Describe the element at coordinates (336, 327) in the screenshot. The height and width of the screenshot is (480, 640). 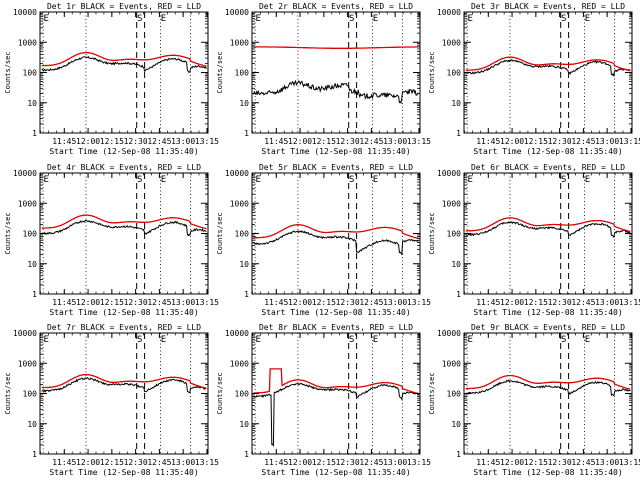
I see `panel-title: Det 8r BLACK = Events, RED = LLD` at that location.